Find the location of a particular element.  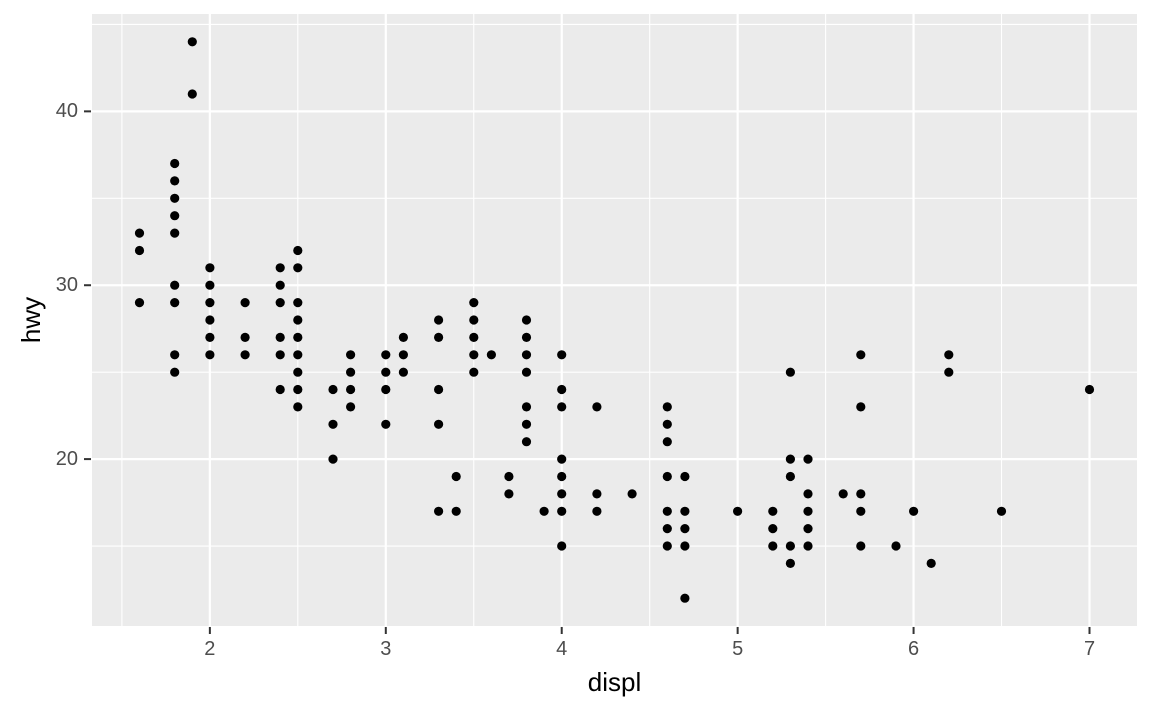

y-tick-label: 40 is located at coordinates (66, 111).